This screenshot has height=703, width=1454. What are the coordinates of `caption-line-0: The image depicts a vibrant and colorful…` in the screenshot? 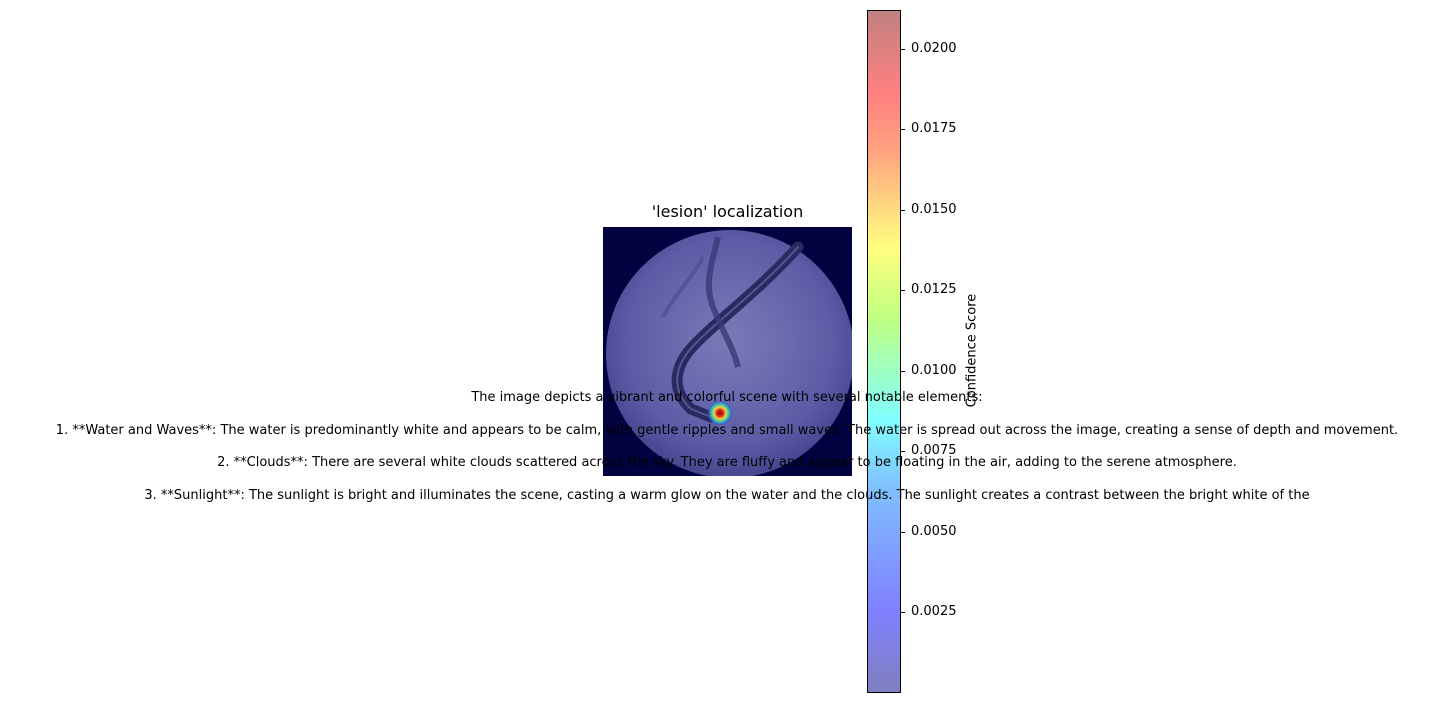 It's located at (727, 398).